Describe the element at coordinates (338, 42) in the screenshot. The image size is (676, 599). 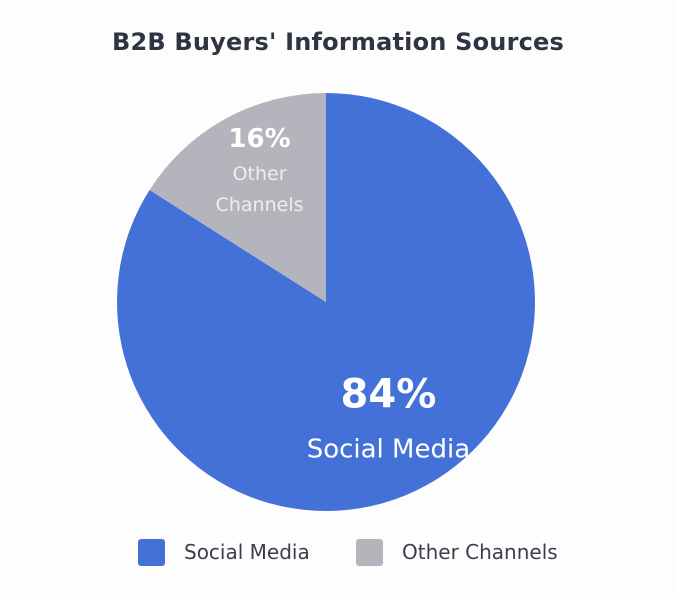
I see `chart-title: B2B Buyers' Information Sources` at that location.